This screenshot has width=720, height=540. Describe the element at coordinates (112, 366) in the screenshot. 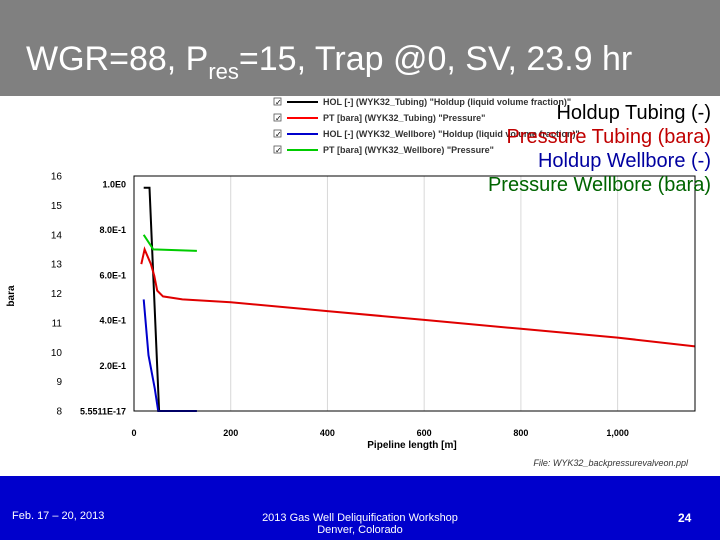

I see `y-right-tick-label: 2.0E-1` at that location.